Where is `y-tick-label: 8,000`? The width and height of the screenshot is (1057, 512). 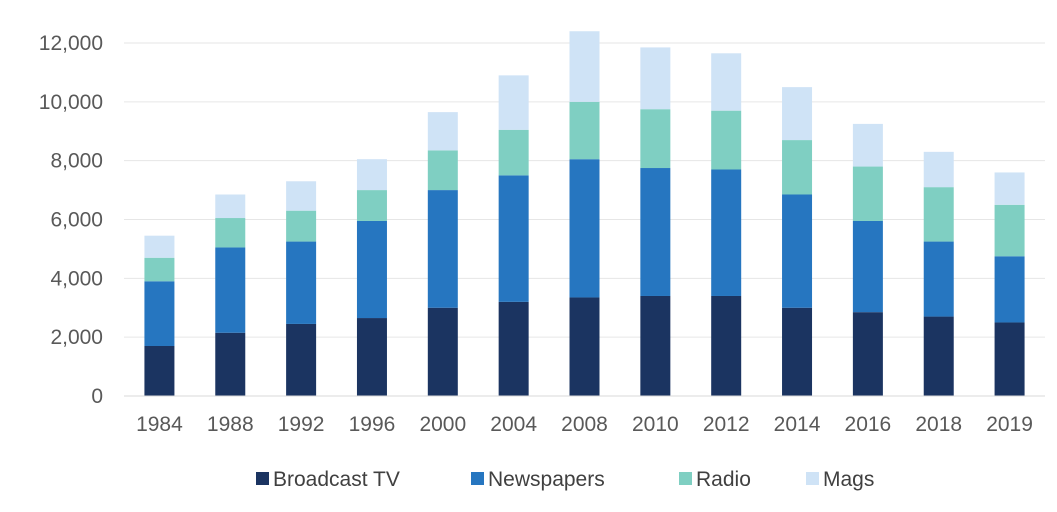 y-tick-label: 8,000 is located at coordinates (76, 161).